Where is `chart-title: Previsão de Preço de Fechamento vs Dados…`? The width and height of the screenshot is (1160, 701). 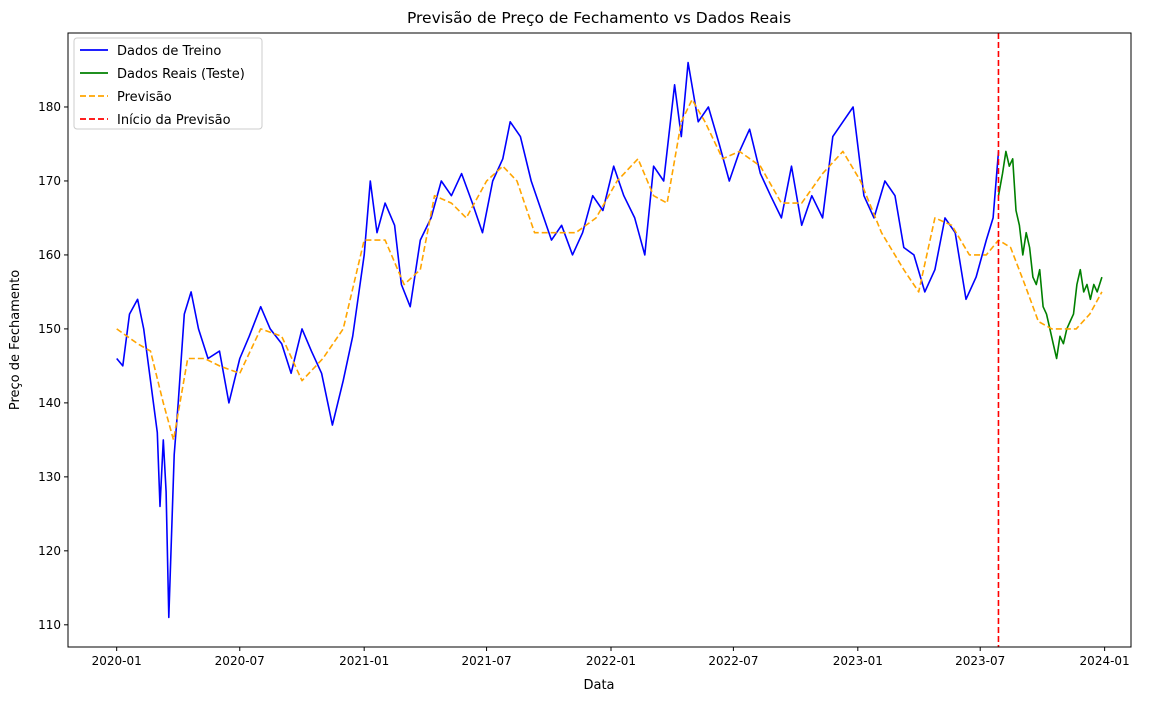 chart-title: Previsão de Preço de Fechamento vs Dados… is located at coordinates (599, 18).